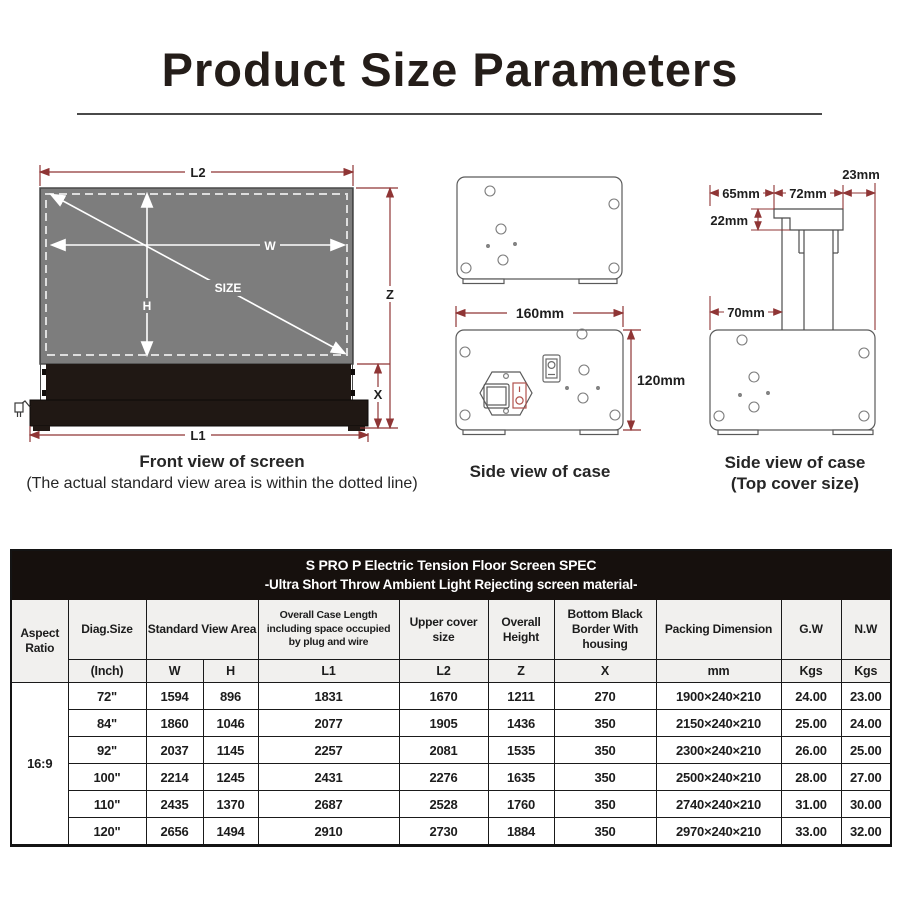 Image resolution: width=900 pixels, height=900 pixels. Describe the element at coordinates (230, 750) in the screenshot. I see `table-cell: 1145` at that location.